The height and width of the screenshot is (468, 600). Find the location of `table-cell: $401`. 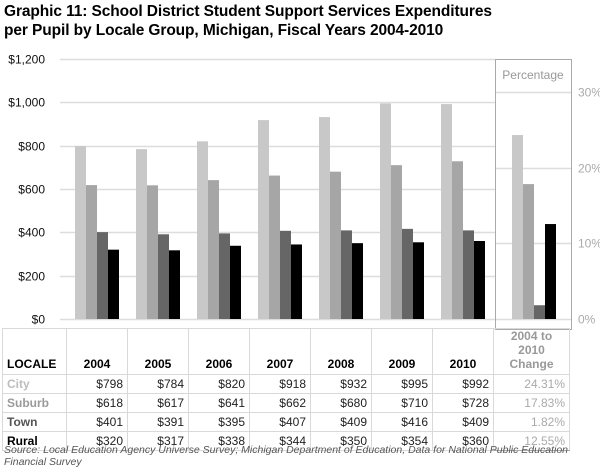

table-cell: $401 is located at coordinates (97, 422).